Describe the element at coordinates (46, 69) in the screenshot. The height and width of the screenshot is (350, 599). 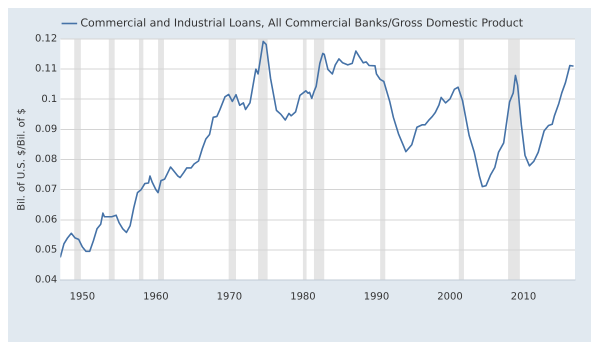
I see `y-tick-label: 0.11` at that location.